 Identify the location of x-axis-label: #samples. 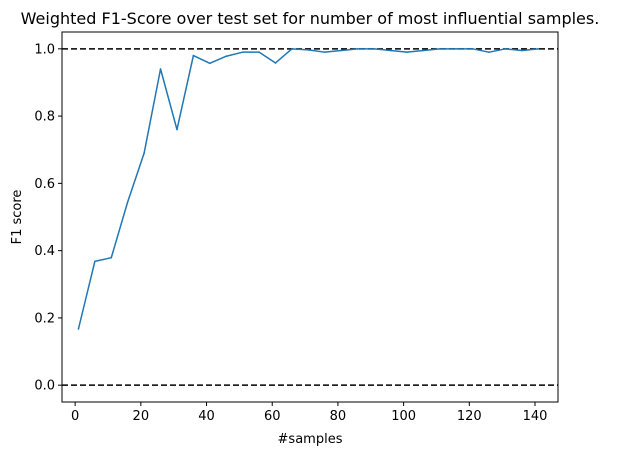
(310, 439).